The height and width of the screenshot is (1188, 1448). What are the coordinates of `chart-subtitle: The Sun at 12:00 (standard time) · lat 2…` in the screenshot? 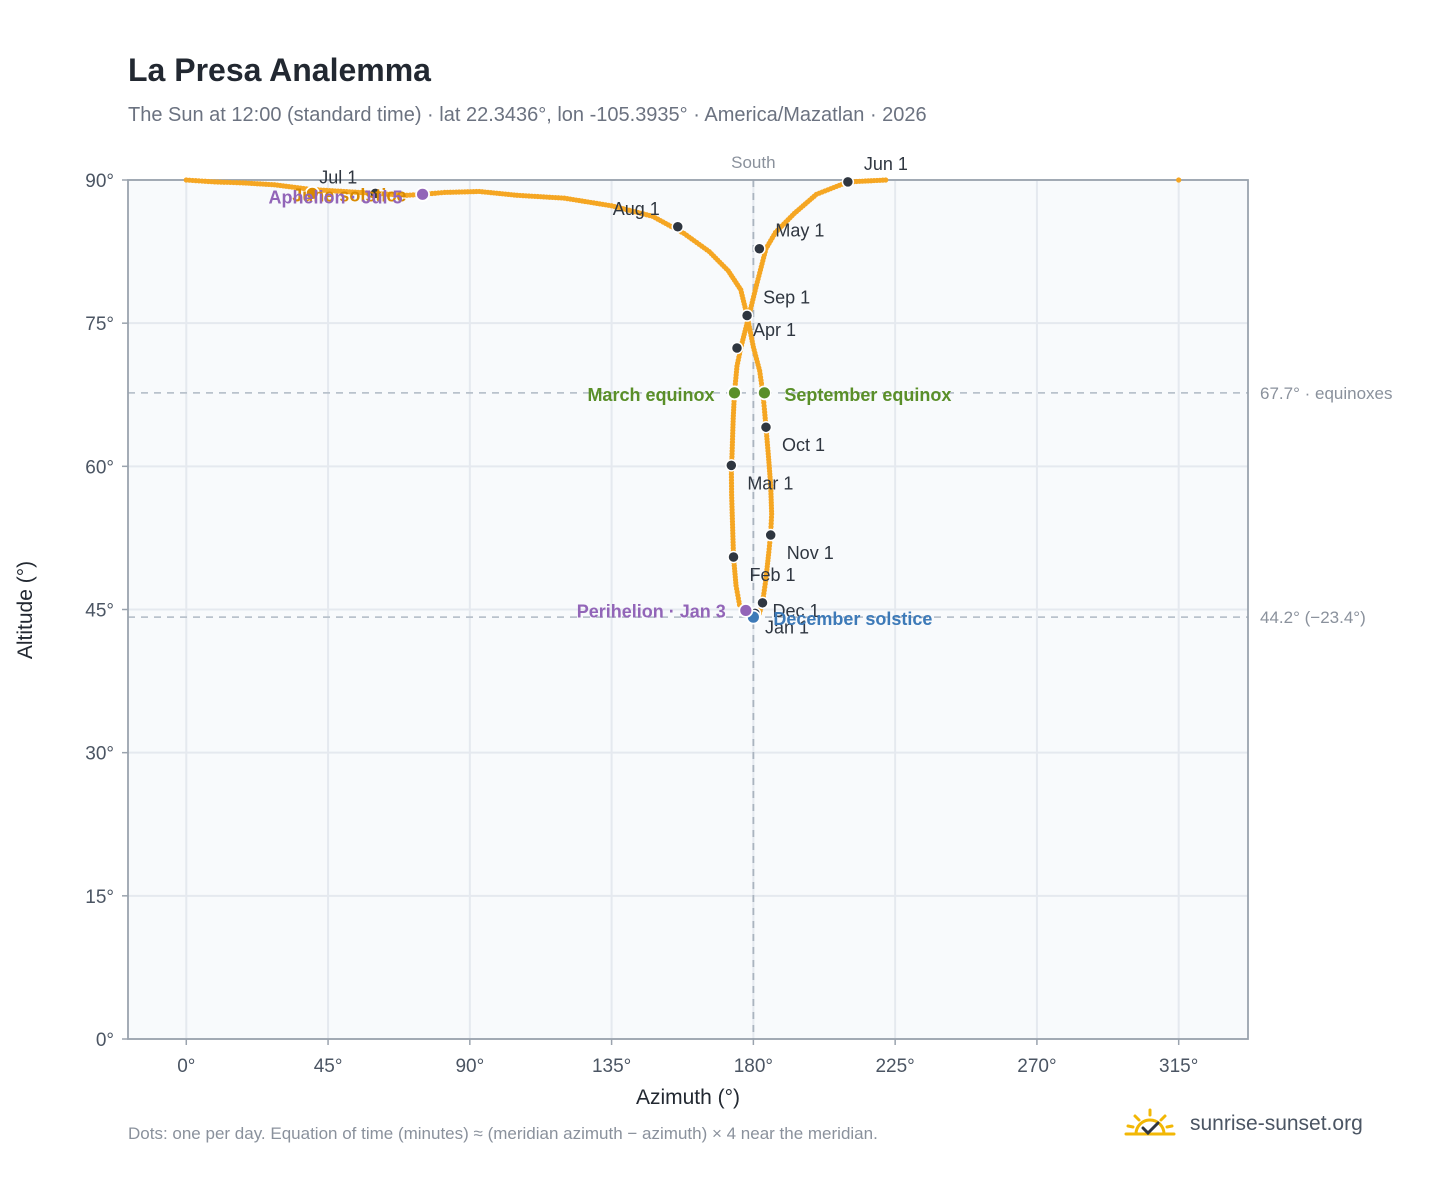 It's located at (527, 115).